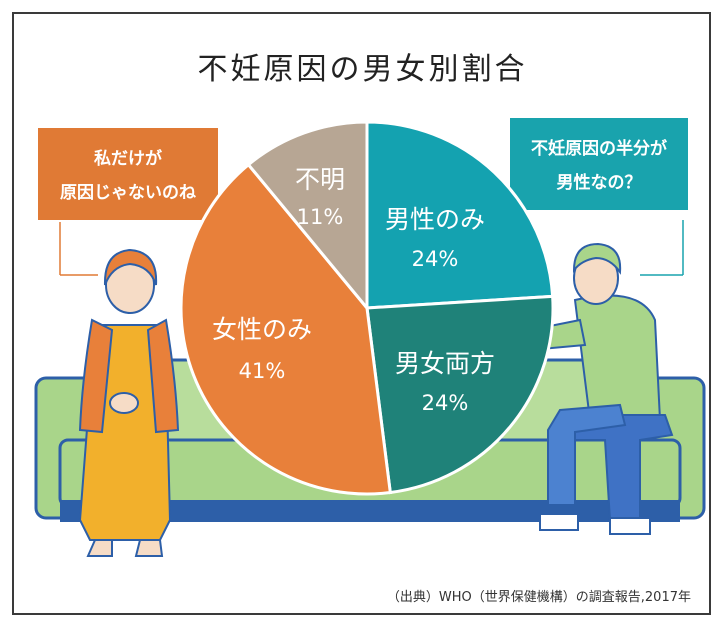 This screenshot has width=725, height=633. I want to click on source-note: （出典）WHO（世界保健機構）の調査報告,2017年, so click(538, 597).